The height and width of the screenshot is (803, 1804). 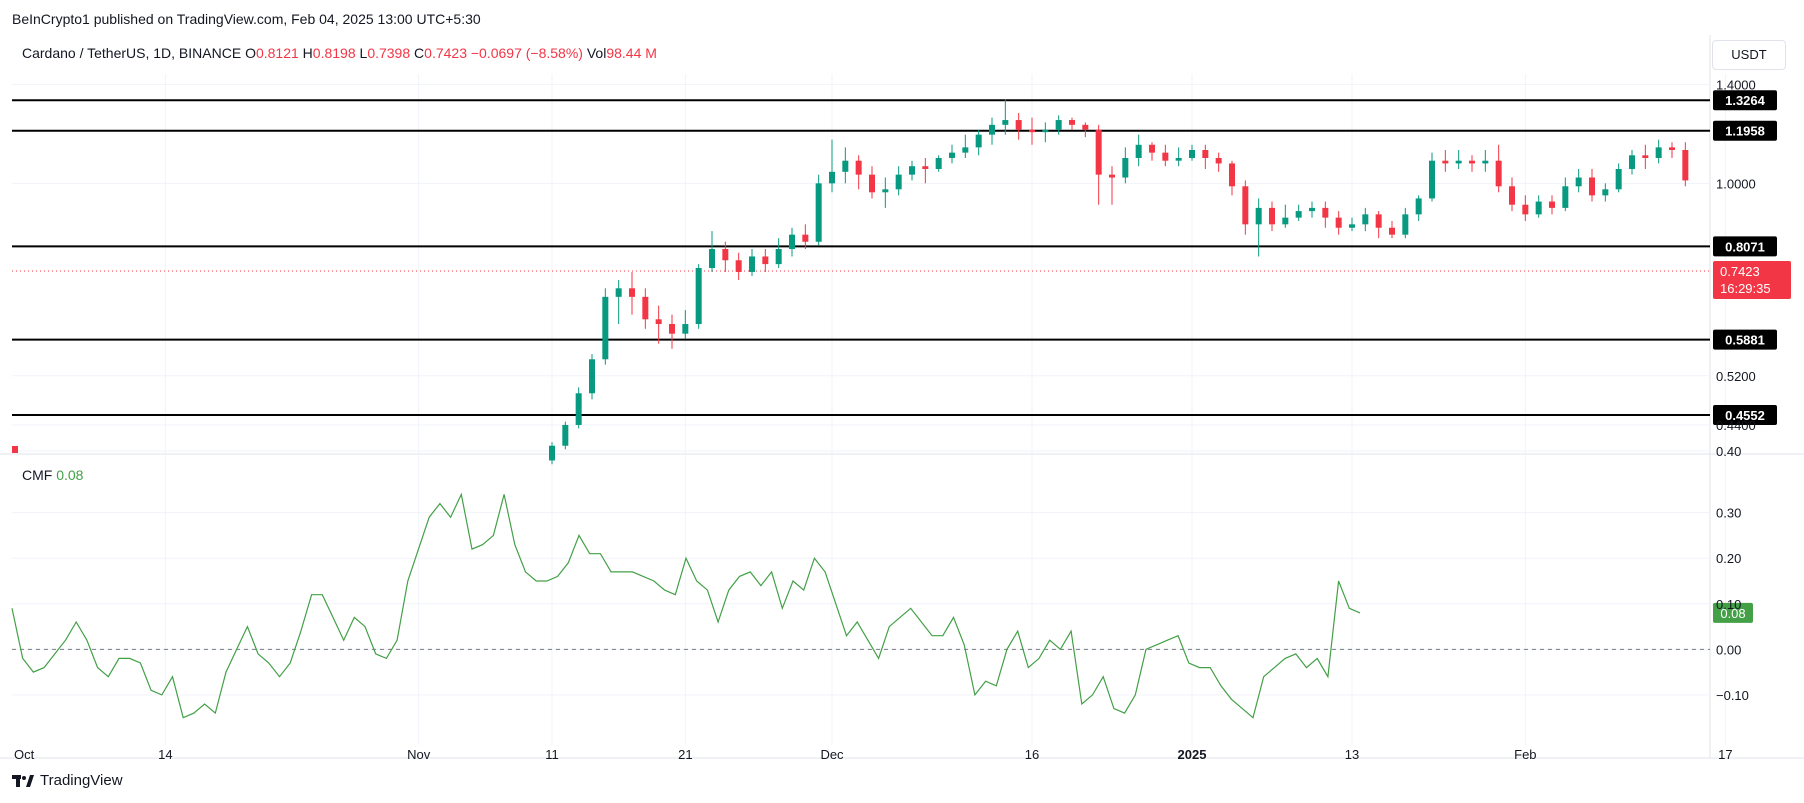 I want to click on price-level-label: 0.5881, so click(x=1745, y=340).